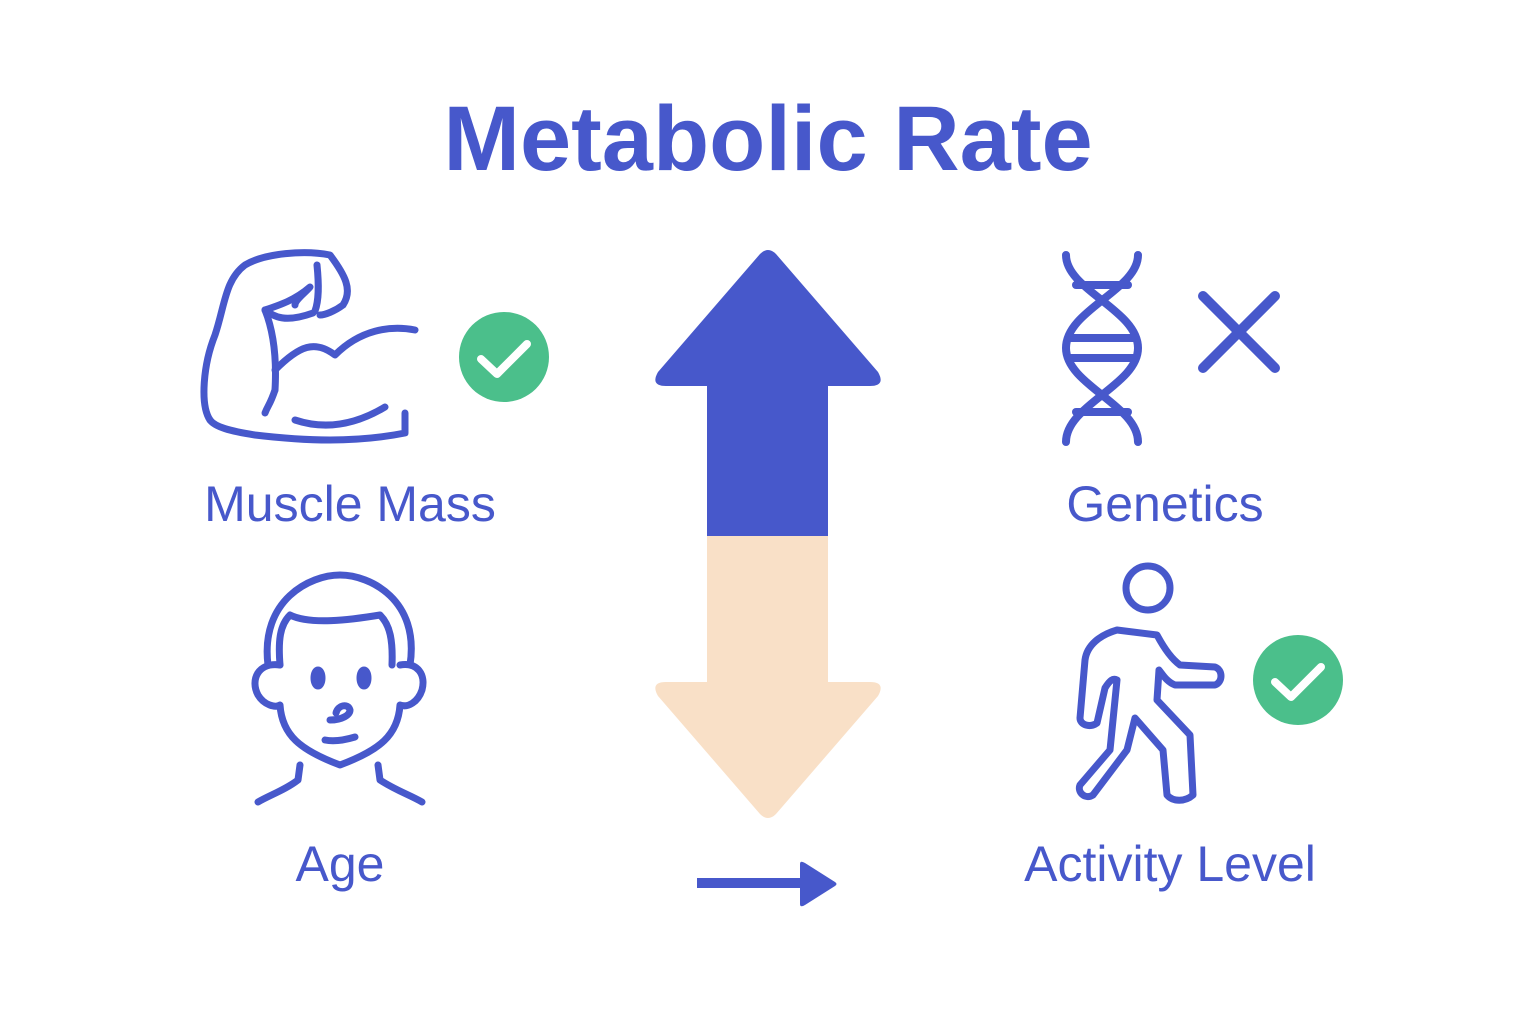 The width and height of the screenshot is (1536, 1024). What do you see at coordinates (310, 345) in the screenshot?
I see `flexed-arm-icon` at bounding box center [310, 345].